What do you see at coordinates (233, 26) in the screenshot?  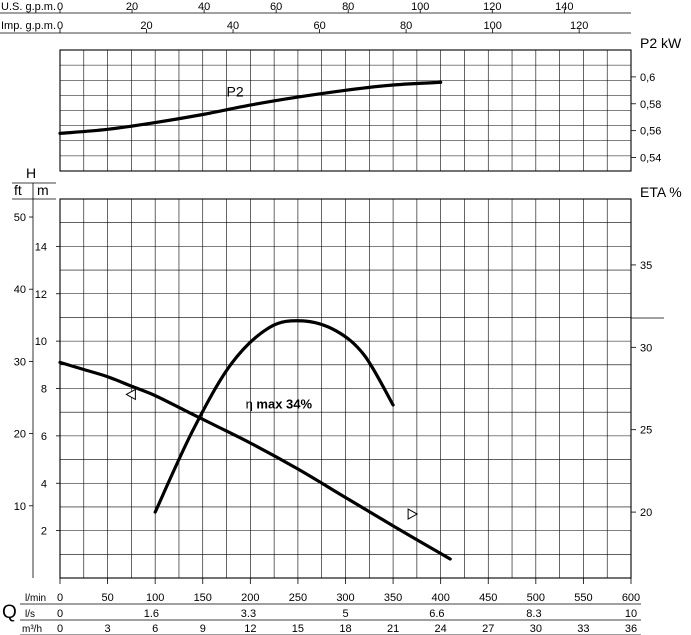 I see `imp-gpm-tick-label: 40` at bounding box center [233, 26].